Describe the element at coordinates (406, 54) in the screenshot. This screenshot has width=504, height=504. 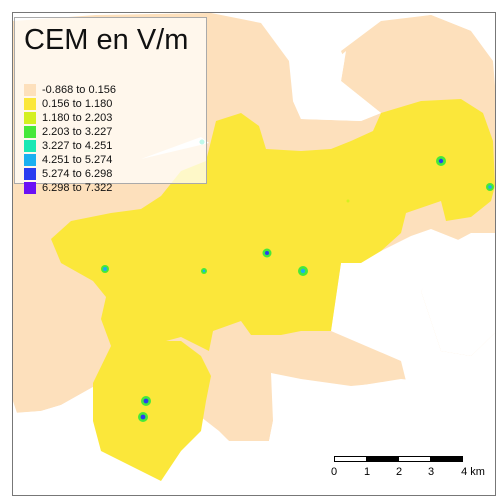
I see `low-zone-ne` at that location.